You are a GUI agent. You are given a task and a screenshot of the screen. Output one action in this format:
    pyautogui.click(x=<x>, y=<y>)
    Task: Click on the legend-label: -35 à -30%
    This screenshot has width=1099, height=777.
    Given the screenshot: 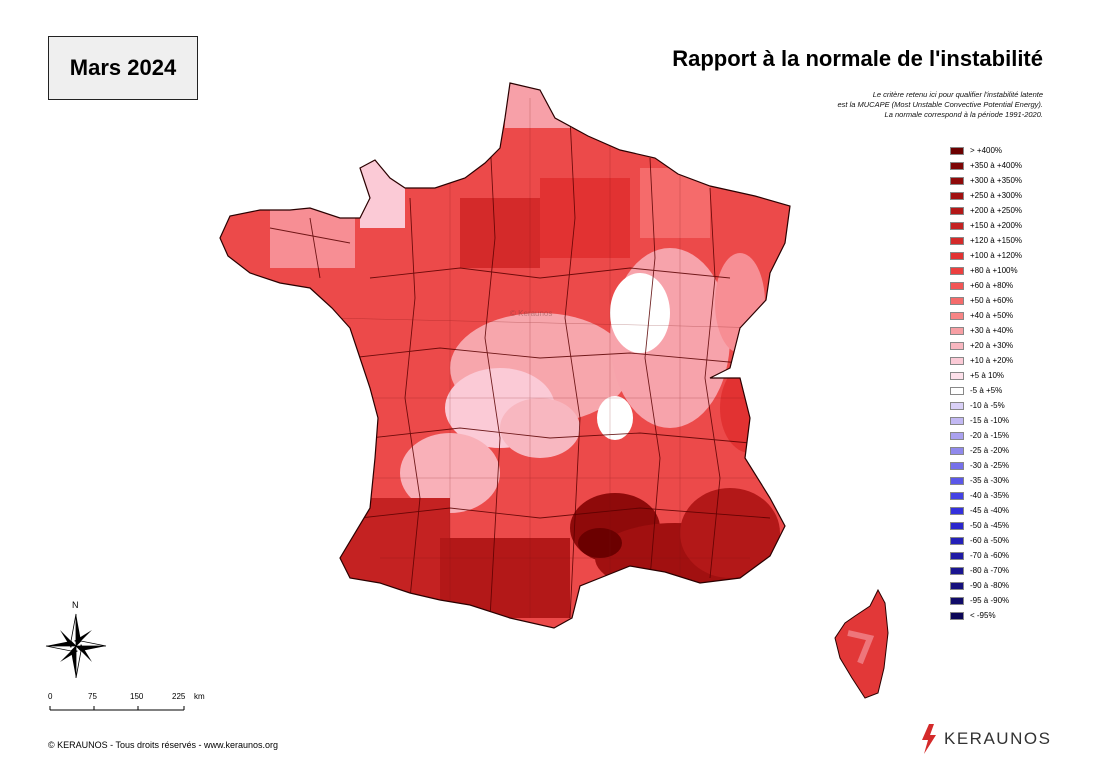 What is the action you would take?
    pyautogui.click(x=990, y=480)
    